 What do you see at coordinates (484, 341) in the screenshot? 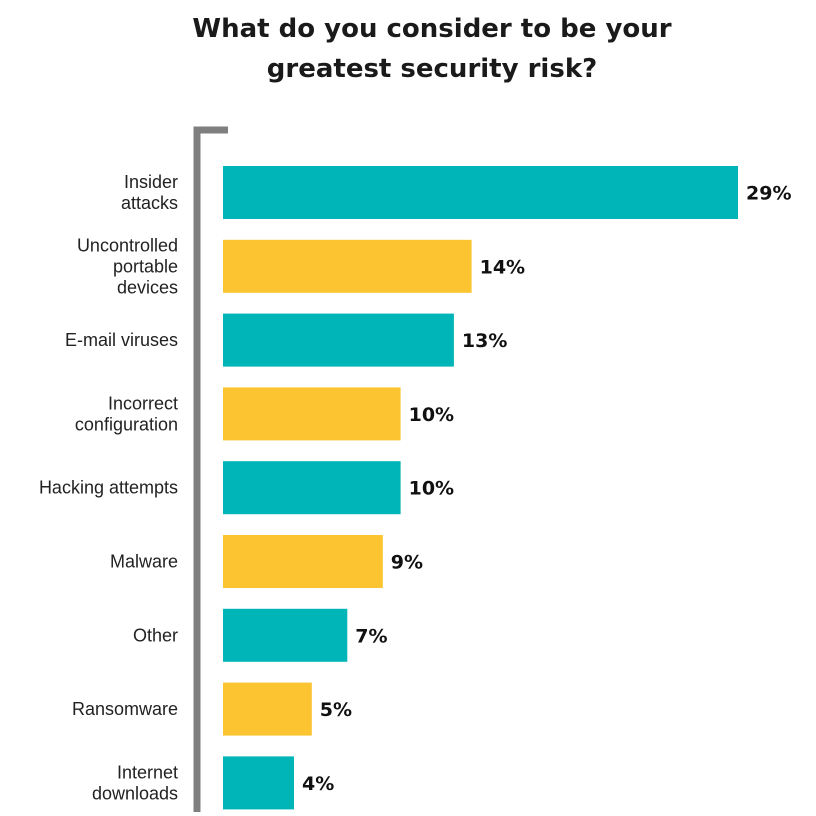
I see `value-label: 13%` at bounding box center [484, 341].